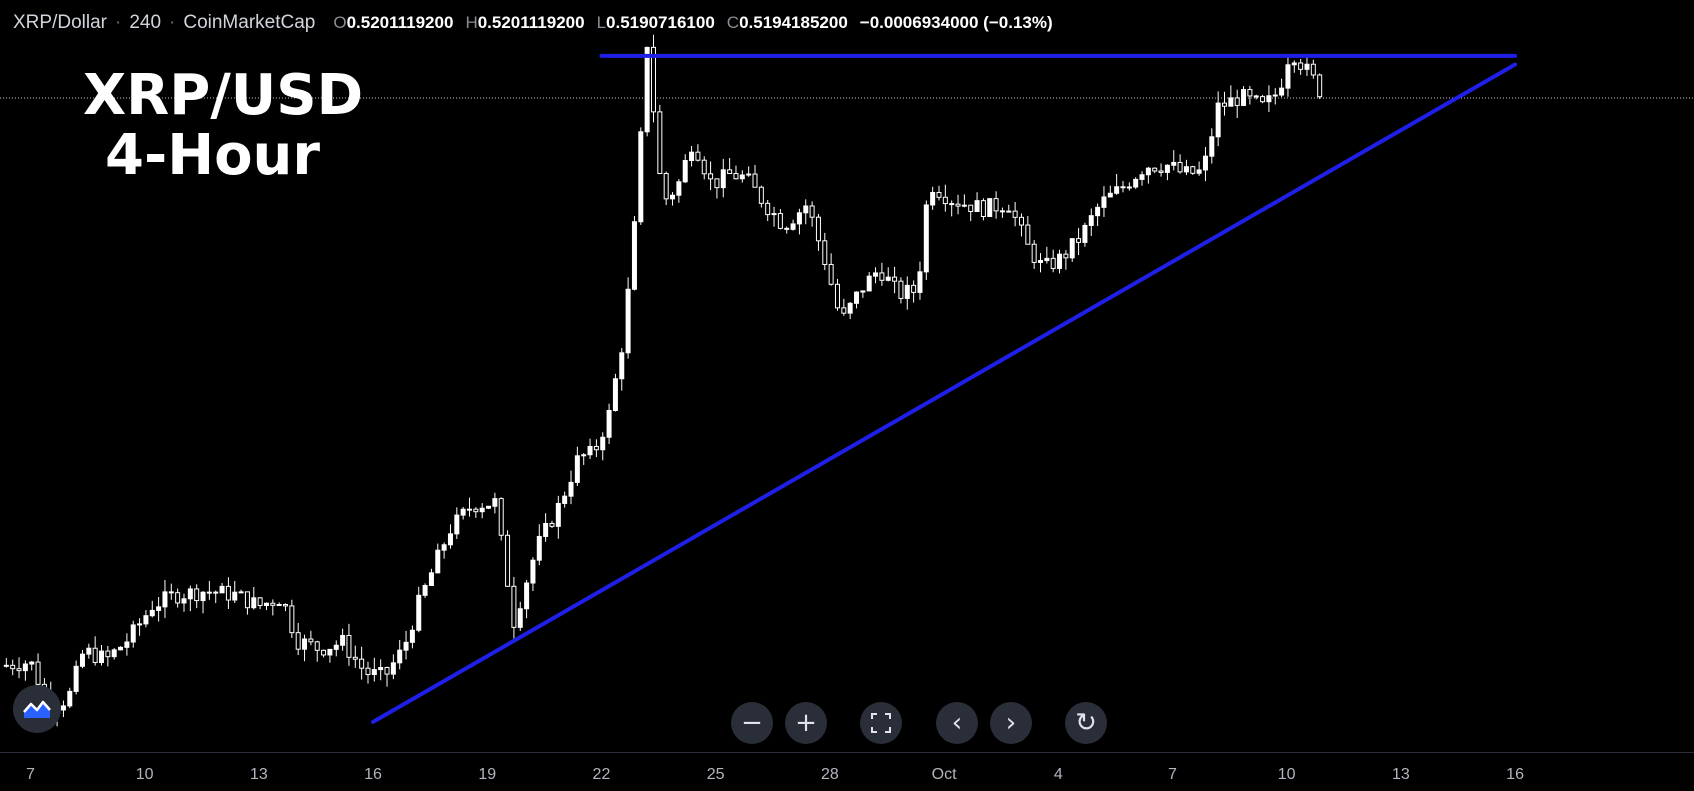 The image size is (1694, 791). Describe the element at coordinates (213, 155) in the screenshot. I see `chart-subtitle: 4-Hour` at that location.